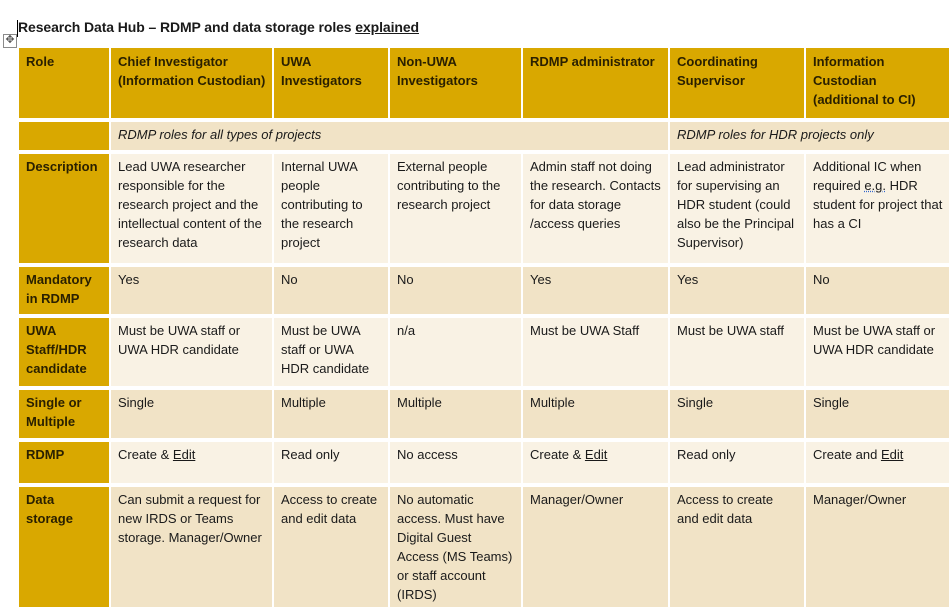  What do you see at coordinates (390, 137) in the screenshot?
I see `subheader-all-projects: RDMP roles for all types of projects` at bounding box center [390, 137].